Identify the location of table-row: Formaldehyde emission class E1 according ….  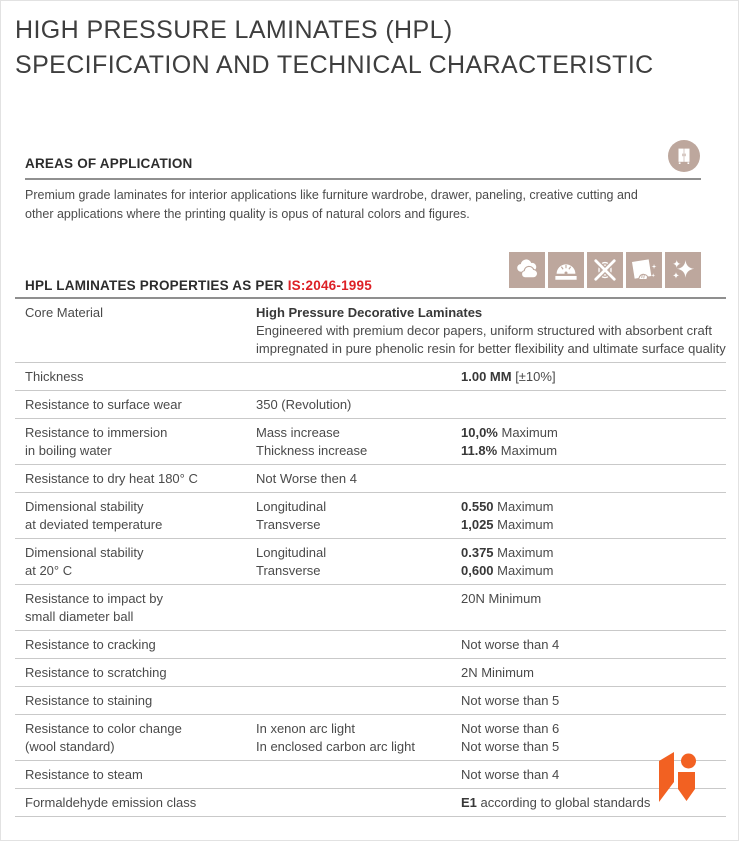
(370, 803).